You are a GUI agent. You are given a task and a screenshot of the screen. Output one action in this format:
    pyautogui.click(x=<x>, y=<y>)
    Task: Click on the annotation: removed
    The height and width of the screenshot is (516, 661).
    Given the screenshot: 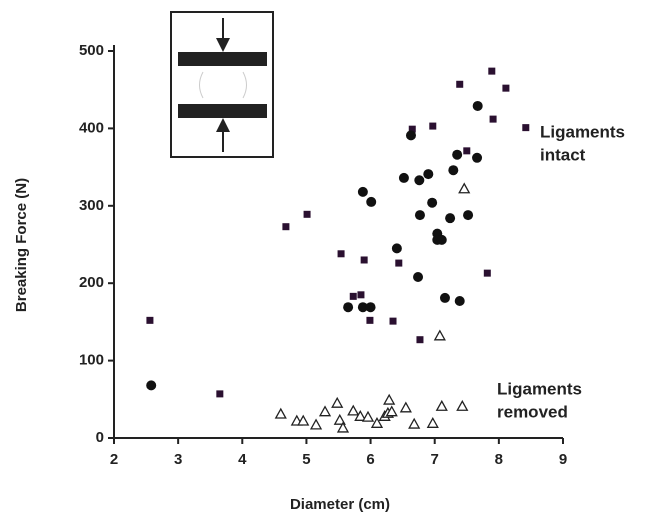 What is the action you would take?
    pyautogui.click(x=532, y=411)
    